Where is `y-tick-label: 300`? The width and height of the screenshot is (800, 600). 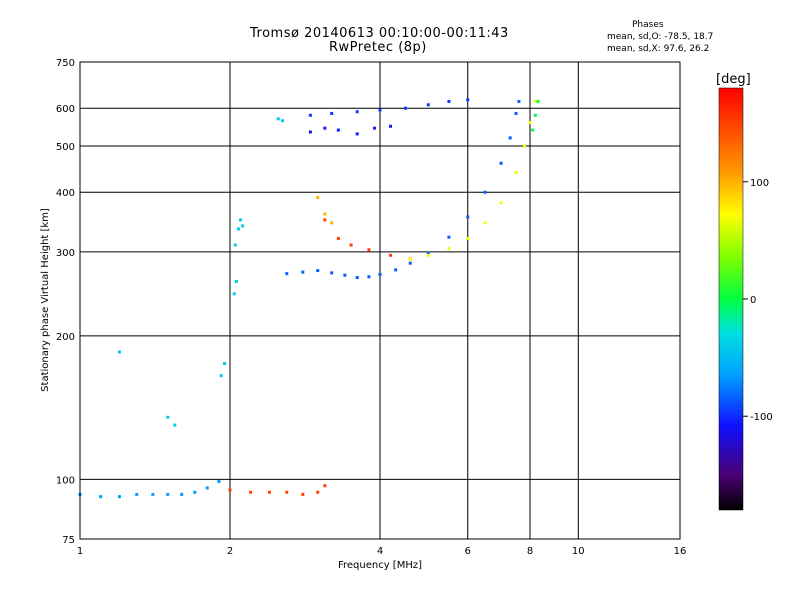
y-tick-label: 300 is located at coordinates (65, 253).